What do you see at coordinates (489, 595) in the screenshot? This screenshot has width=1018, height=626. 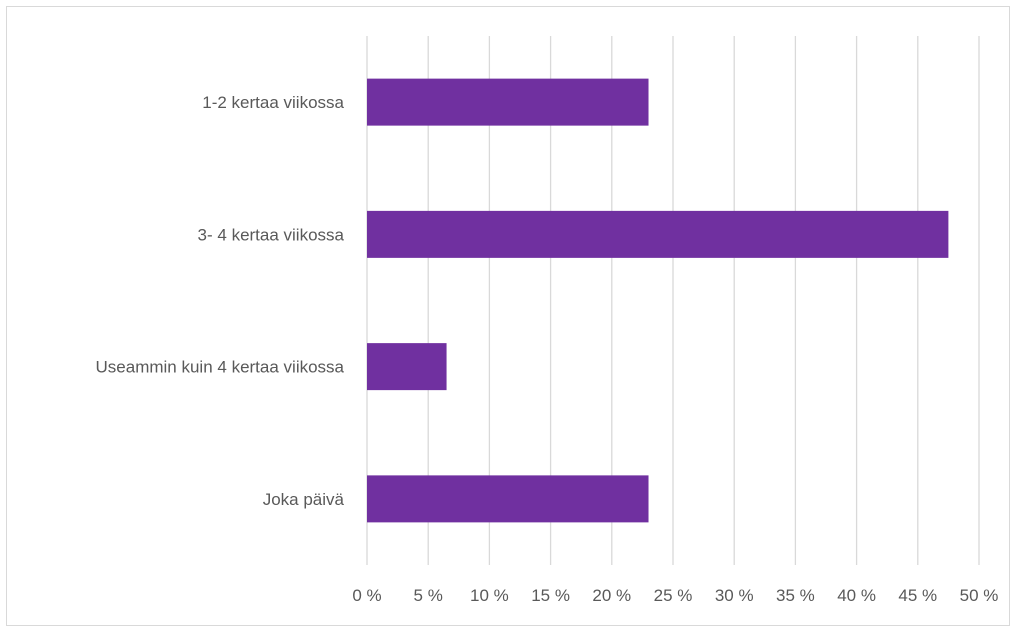 I see `x-tick-label: 10 %` at bounding box center [489, 595].